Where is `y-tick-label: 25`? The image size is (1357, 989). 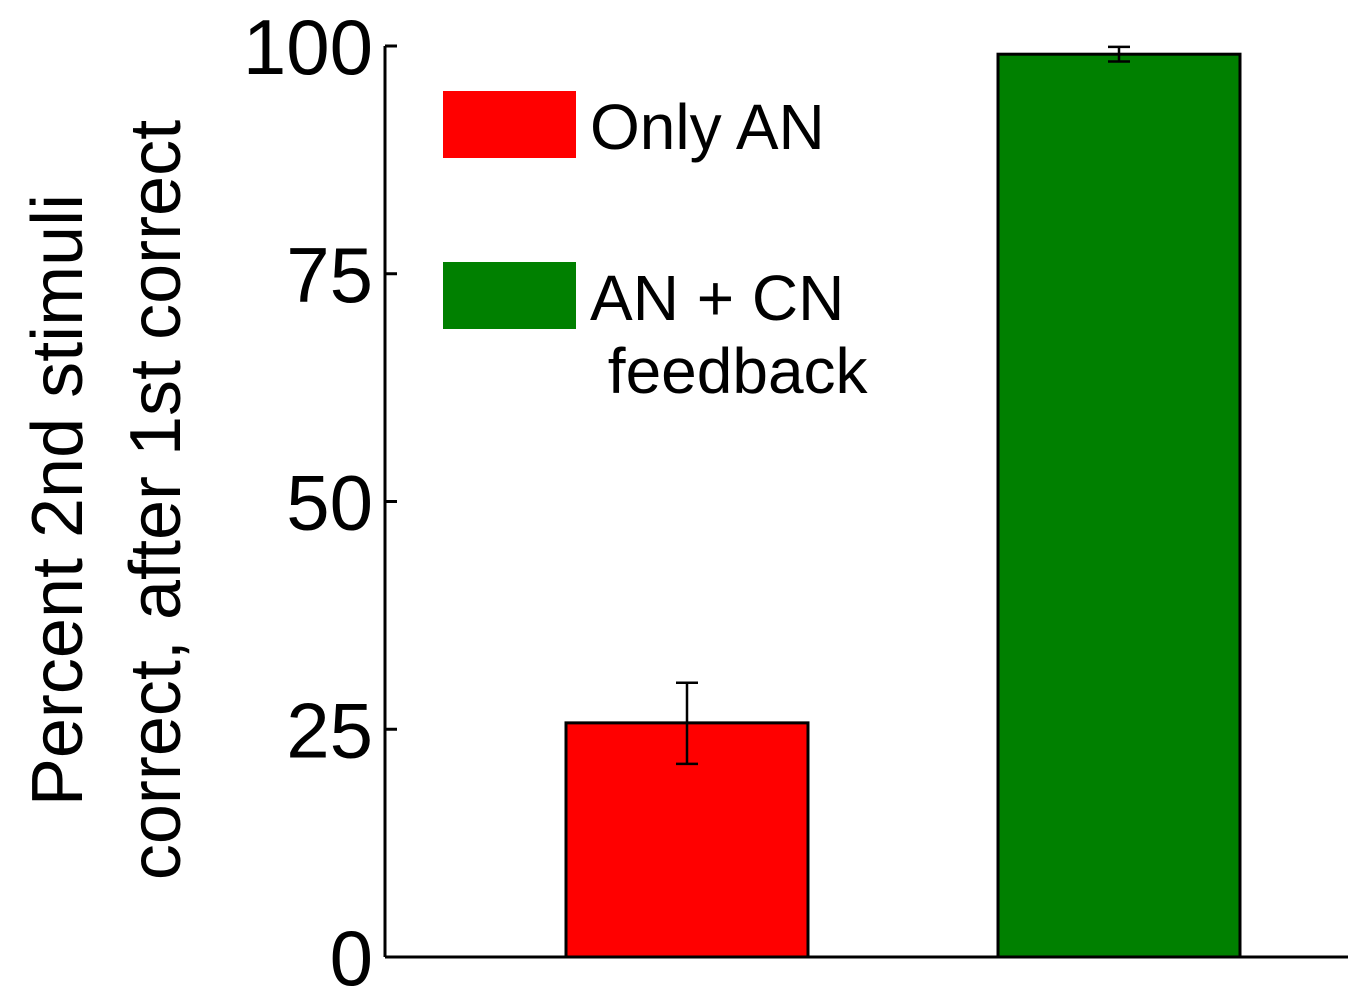
y-tick-label: 25 is located at coordinates (329, 730).